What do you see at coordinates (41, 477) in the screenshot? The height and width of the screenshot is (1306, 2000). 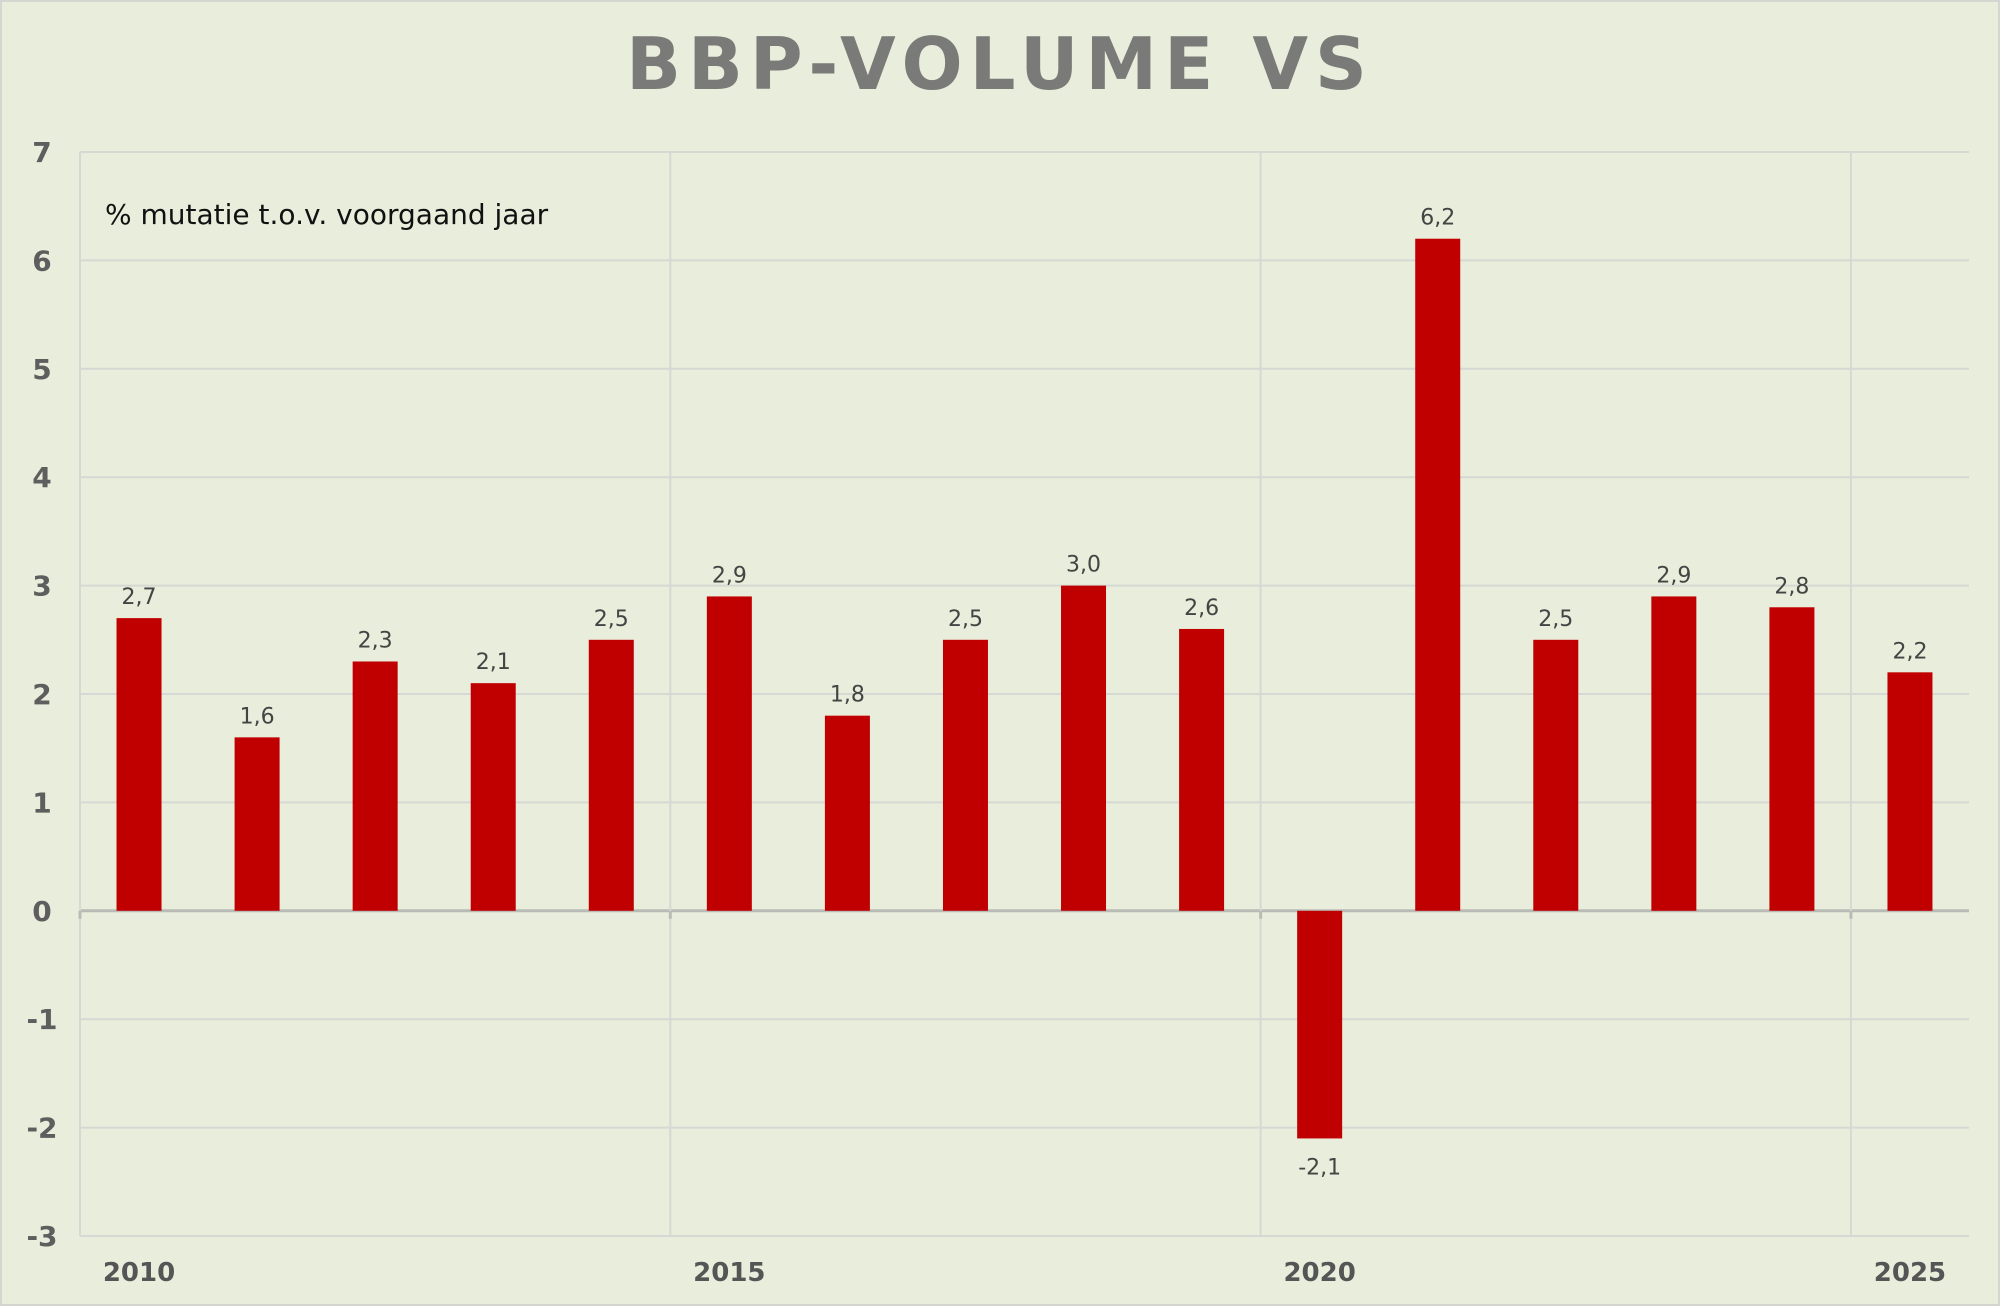 I see `y-tick-label: 4` at bounding box center [41, 477].